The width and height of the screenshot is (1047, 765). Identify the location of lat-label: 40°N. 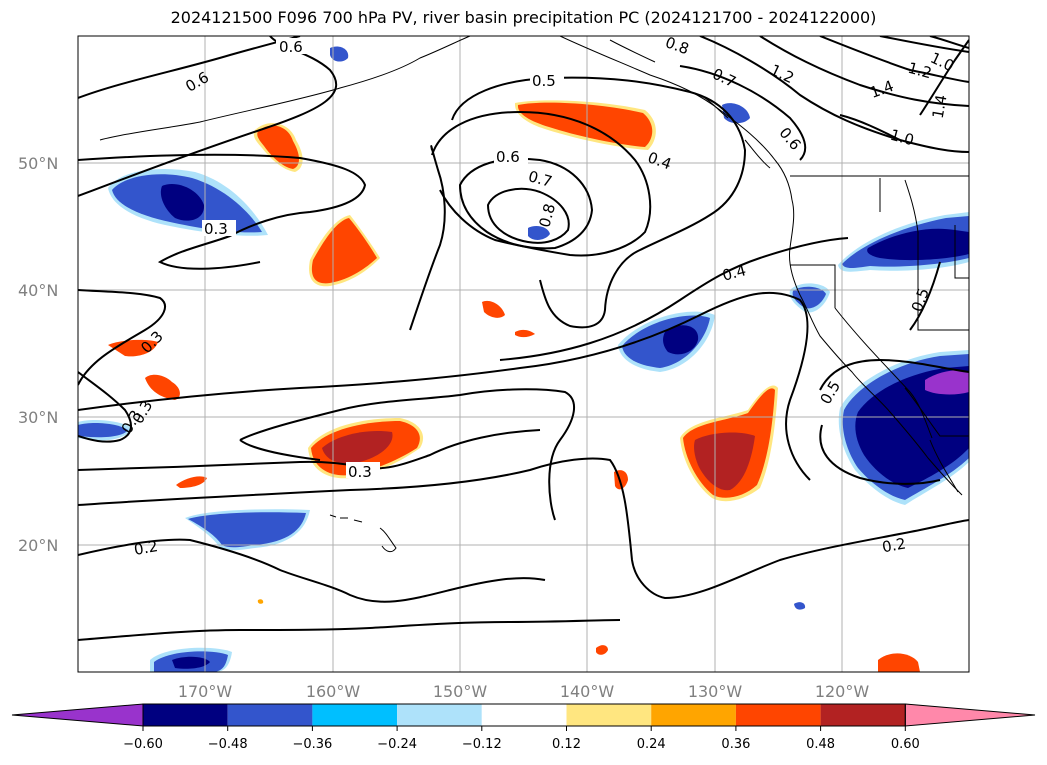
(38, 290).